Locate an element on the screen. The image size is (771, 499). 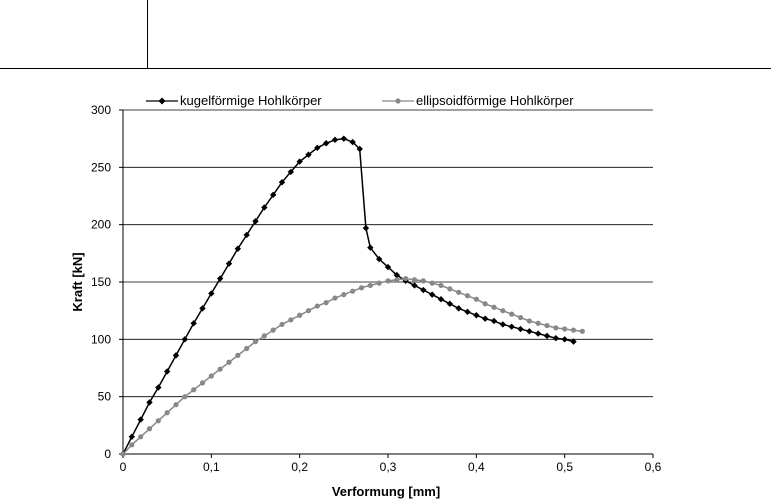
x-tick-label: 0,3 is located at coordinates (388, 467).